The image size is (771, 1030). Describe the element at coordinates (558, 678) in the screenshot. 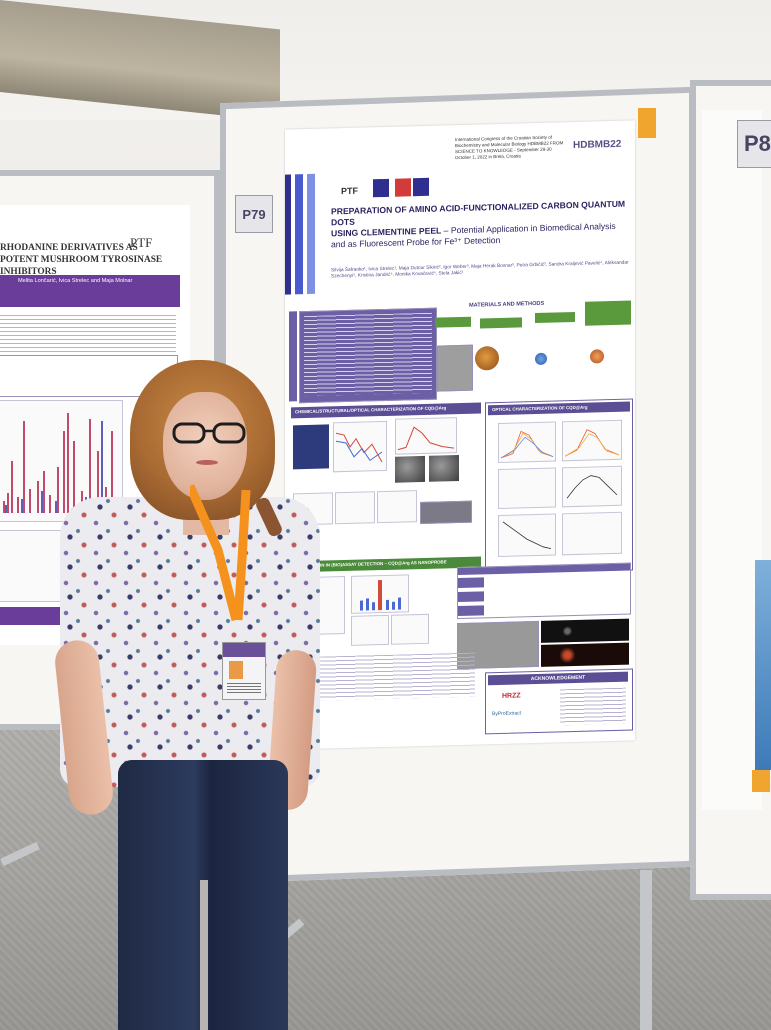

I see `section-acknowledgement-heading: ACKNOWLEDGEMENT` at that location.